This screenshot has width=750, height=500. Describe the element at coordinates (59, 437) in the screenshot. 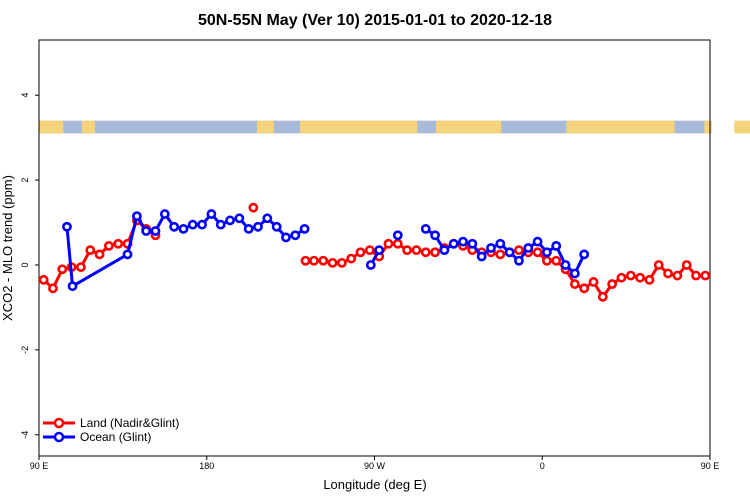

I see `legend-marker-ocean` at that location.